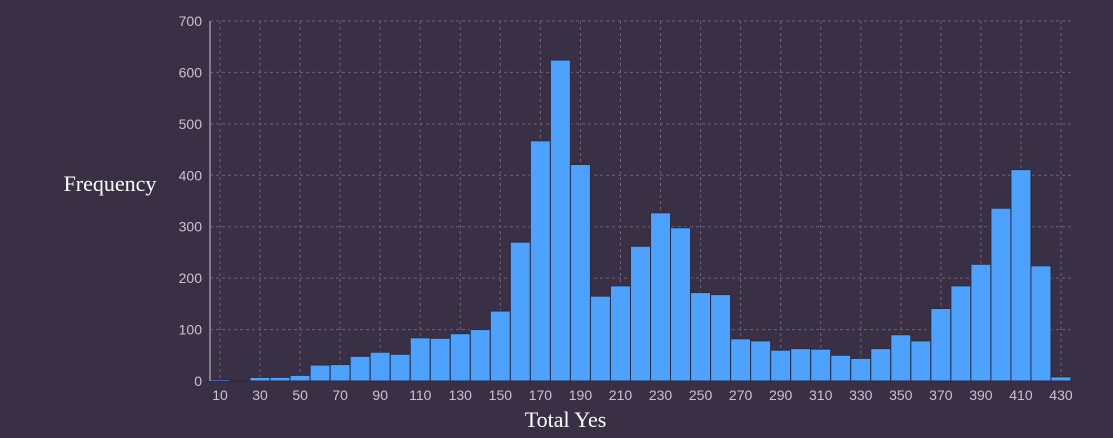 The height and width of the screenshot is (438, 1113). Describe the element at coordinates (501, 395) in the screenshot. I see `x-tick-label: 150` at that location.